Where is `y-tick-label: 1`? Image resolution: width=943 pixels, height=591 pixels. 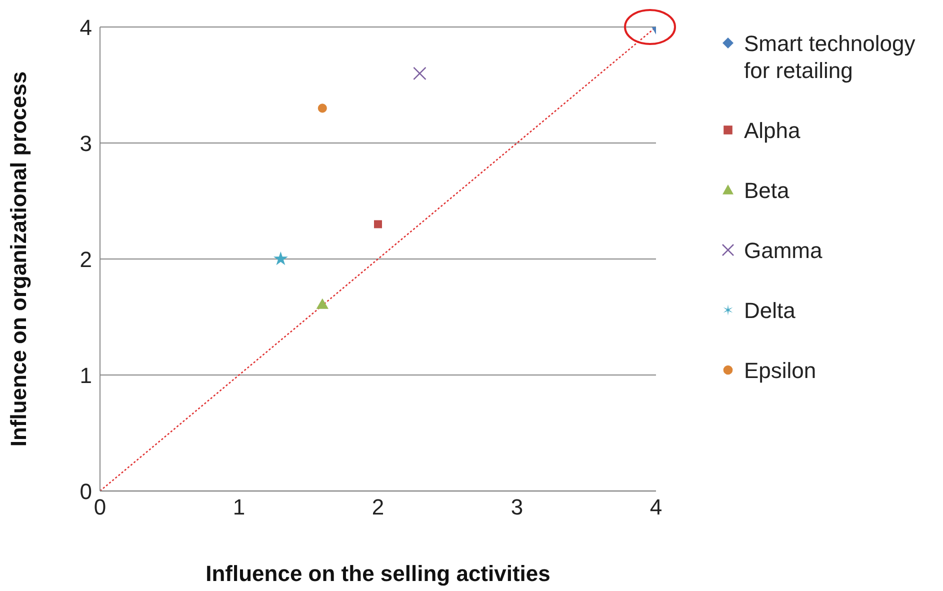
y-tick-label: 1 is located at coordinates (86, 375).